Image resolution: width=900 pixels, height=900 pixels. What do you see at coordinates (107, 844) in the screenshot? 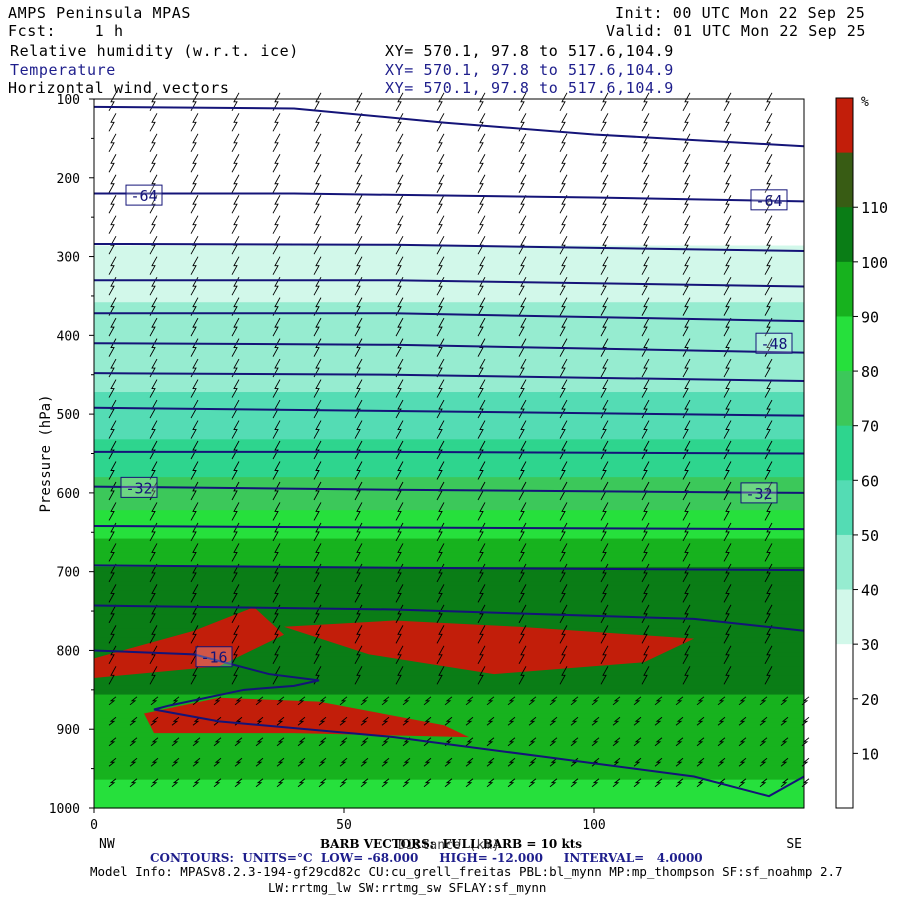
I see `x-end-label-left: NW` at bounding box center [107, 844].